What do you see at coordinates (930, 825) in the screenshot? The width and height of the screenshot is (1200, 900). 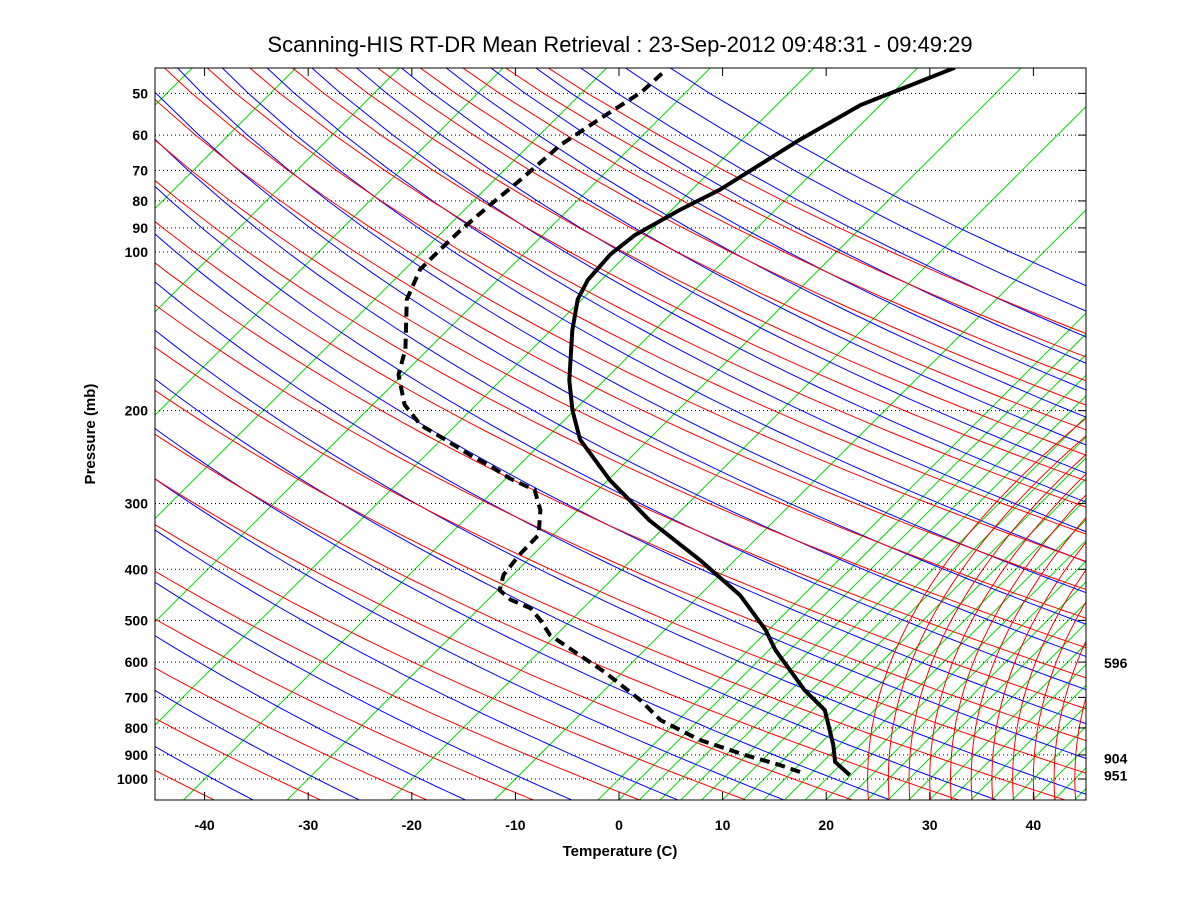 I see `x-tick-label: 30` at bounding box center [930, 825].